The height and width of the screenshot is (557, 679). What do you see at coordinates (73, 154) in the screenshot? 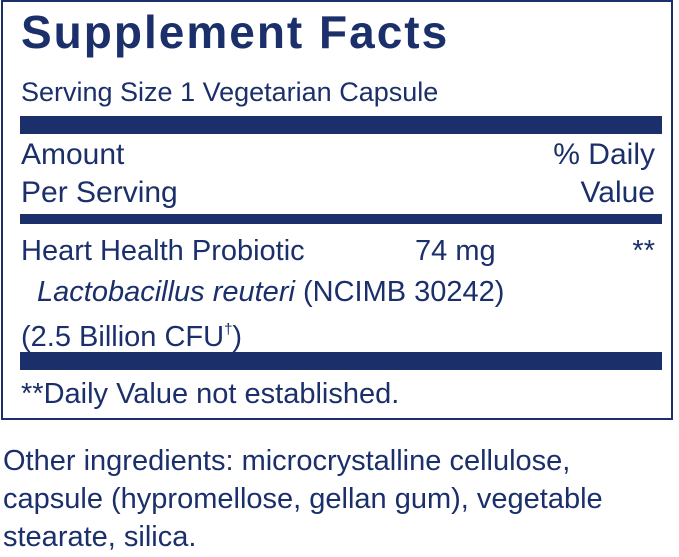
I see `amount-header-line1: Amount` at bounding box center [73, 154].